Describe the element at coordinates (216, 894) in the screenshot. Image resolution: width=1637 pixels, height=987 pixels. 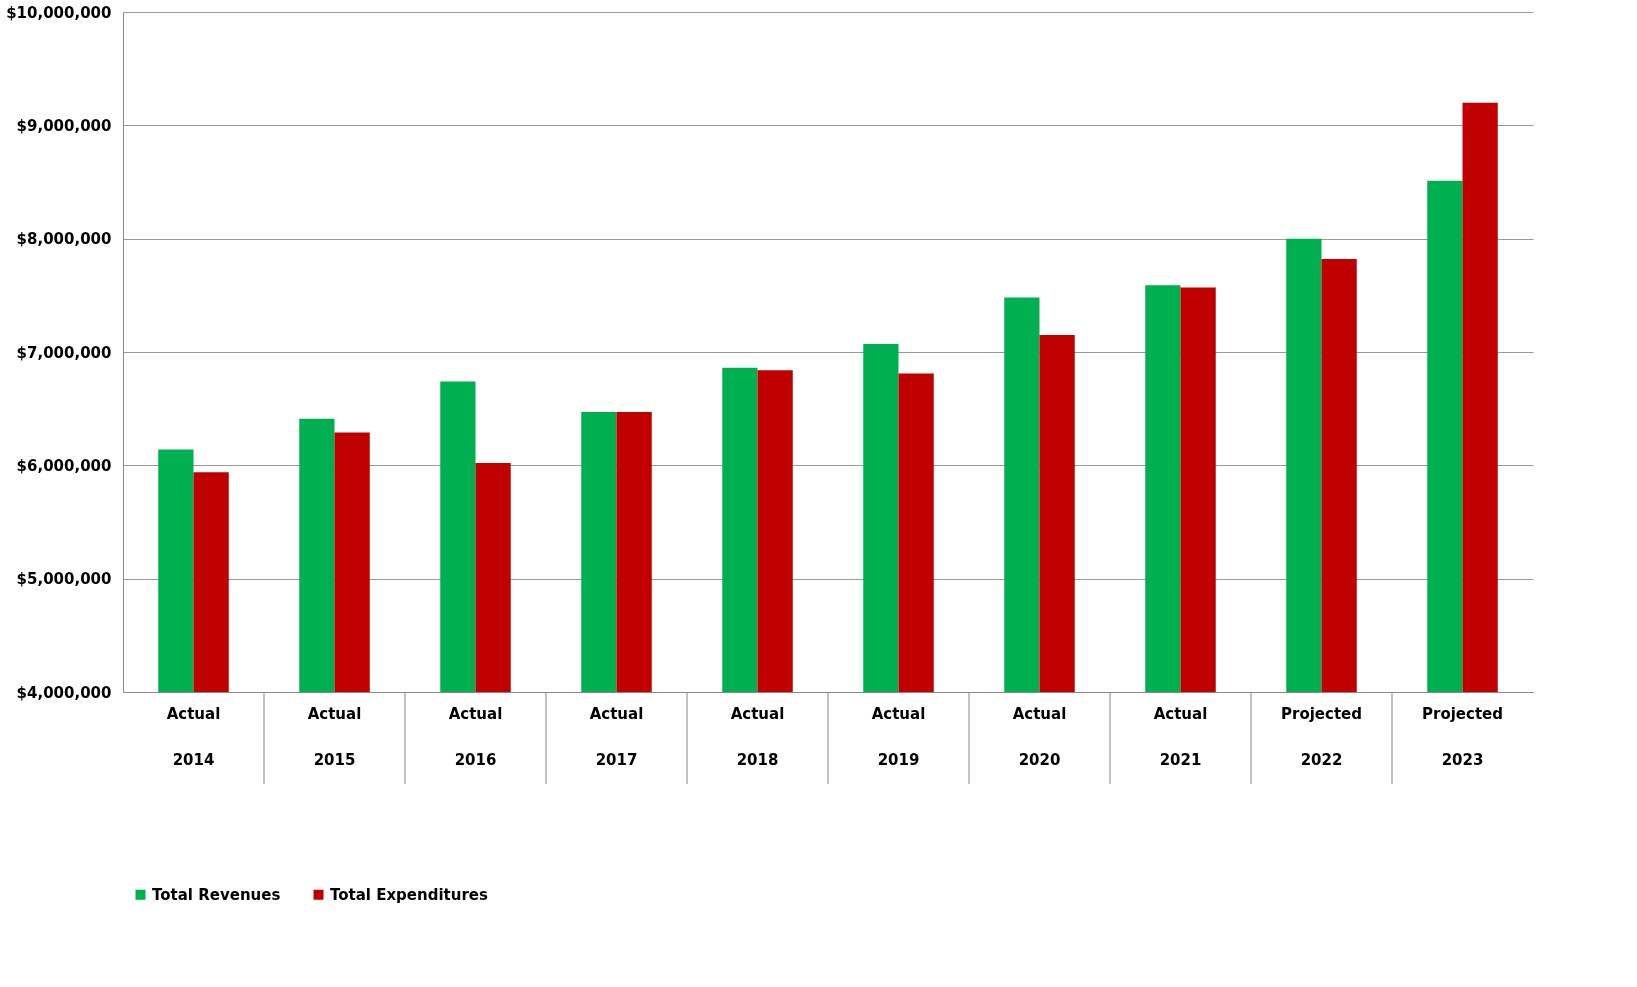
I see `legend-label: Total Revenues` at that location.